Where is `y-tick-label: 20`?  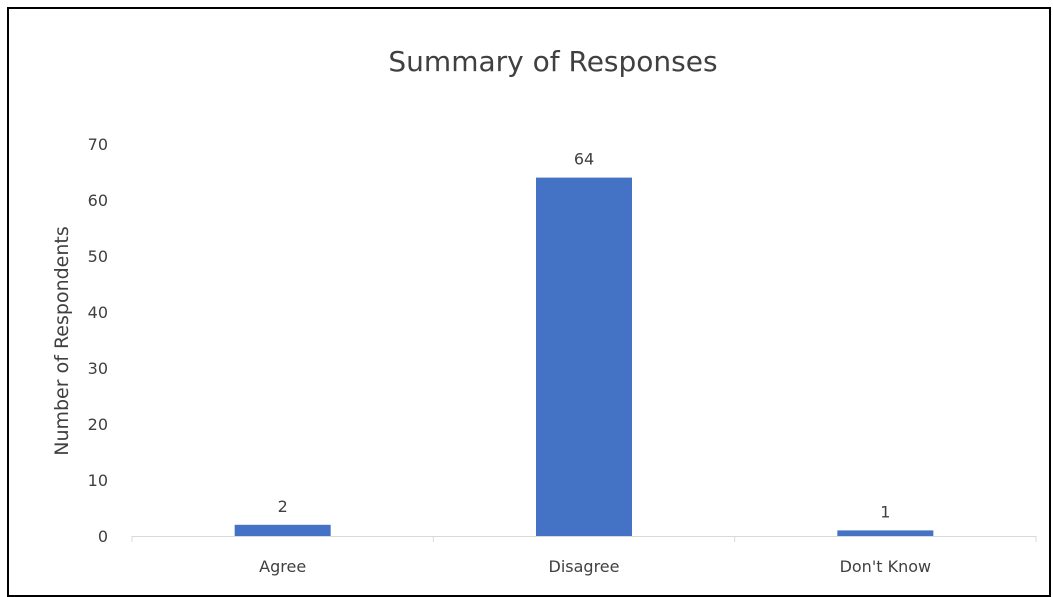 y-tick-label: 20 is located at coordinates (98, 424).